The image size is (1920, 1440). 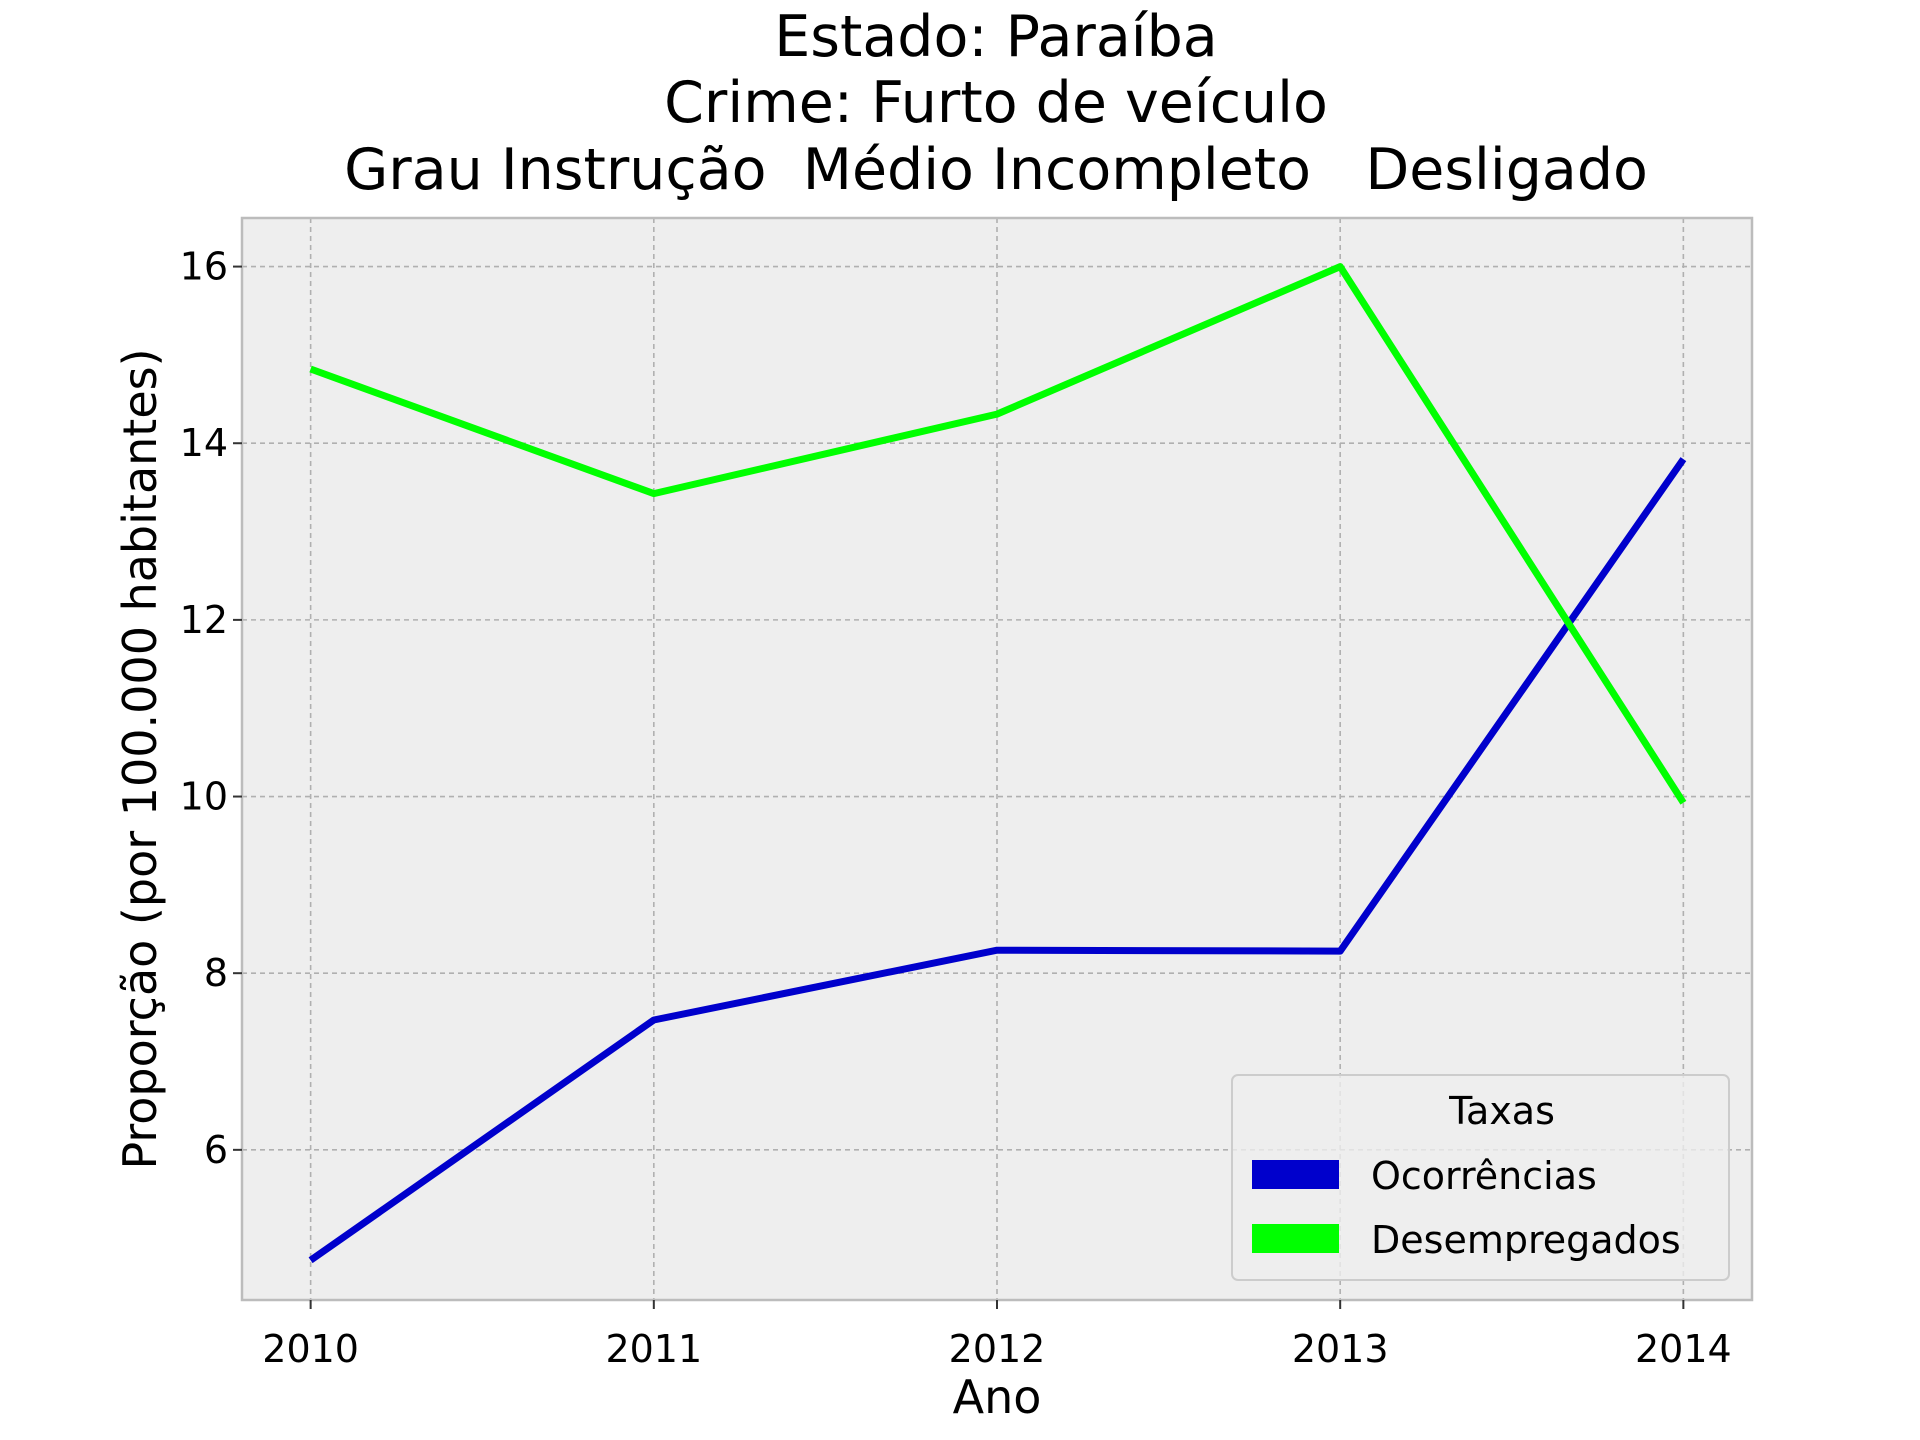 What do you see at coordinates (1295, 1174) in the screenshot?
I see `legend-swatch-ocorrências` at bounding box center [1295, 1174].